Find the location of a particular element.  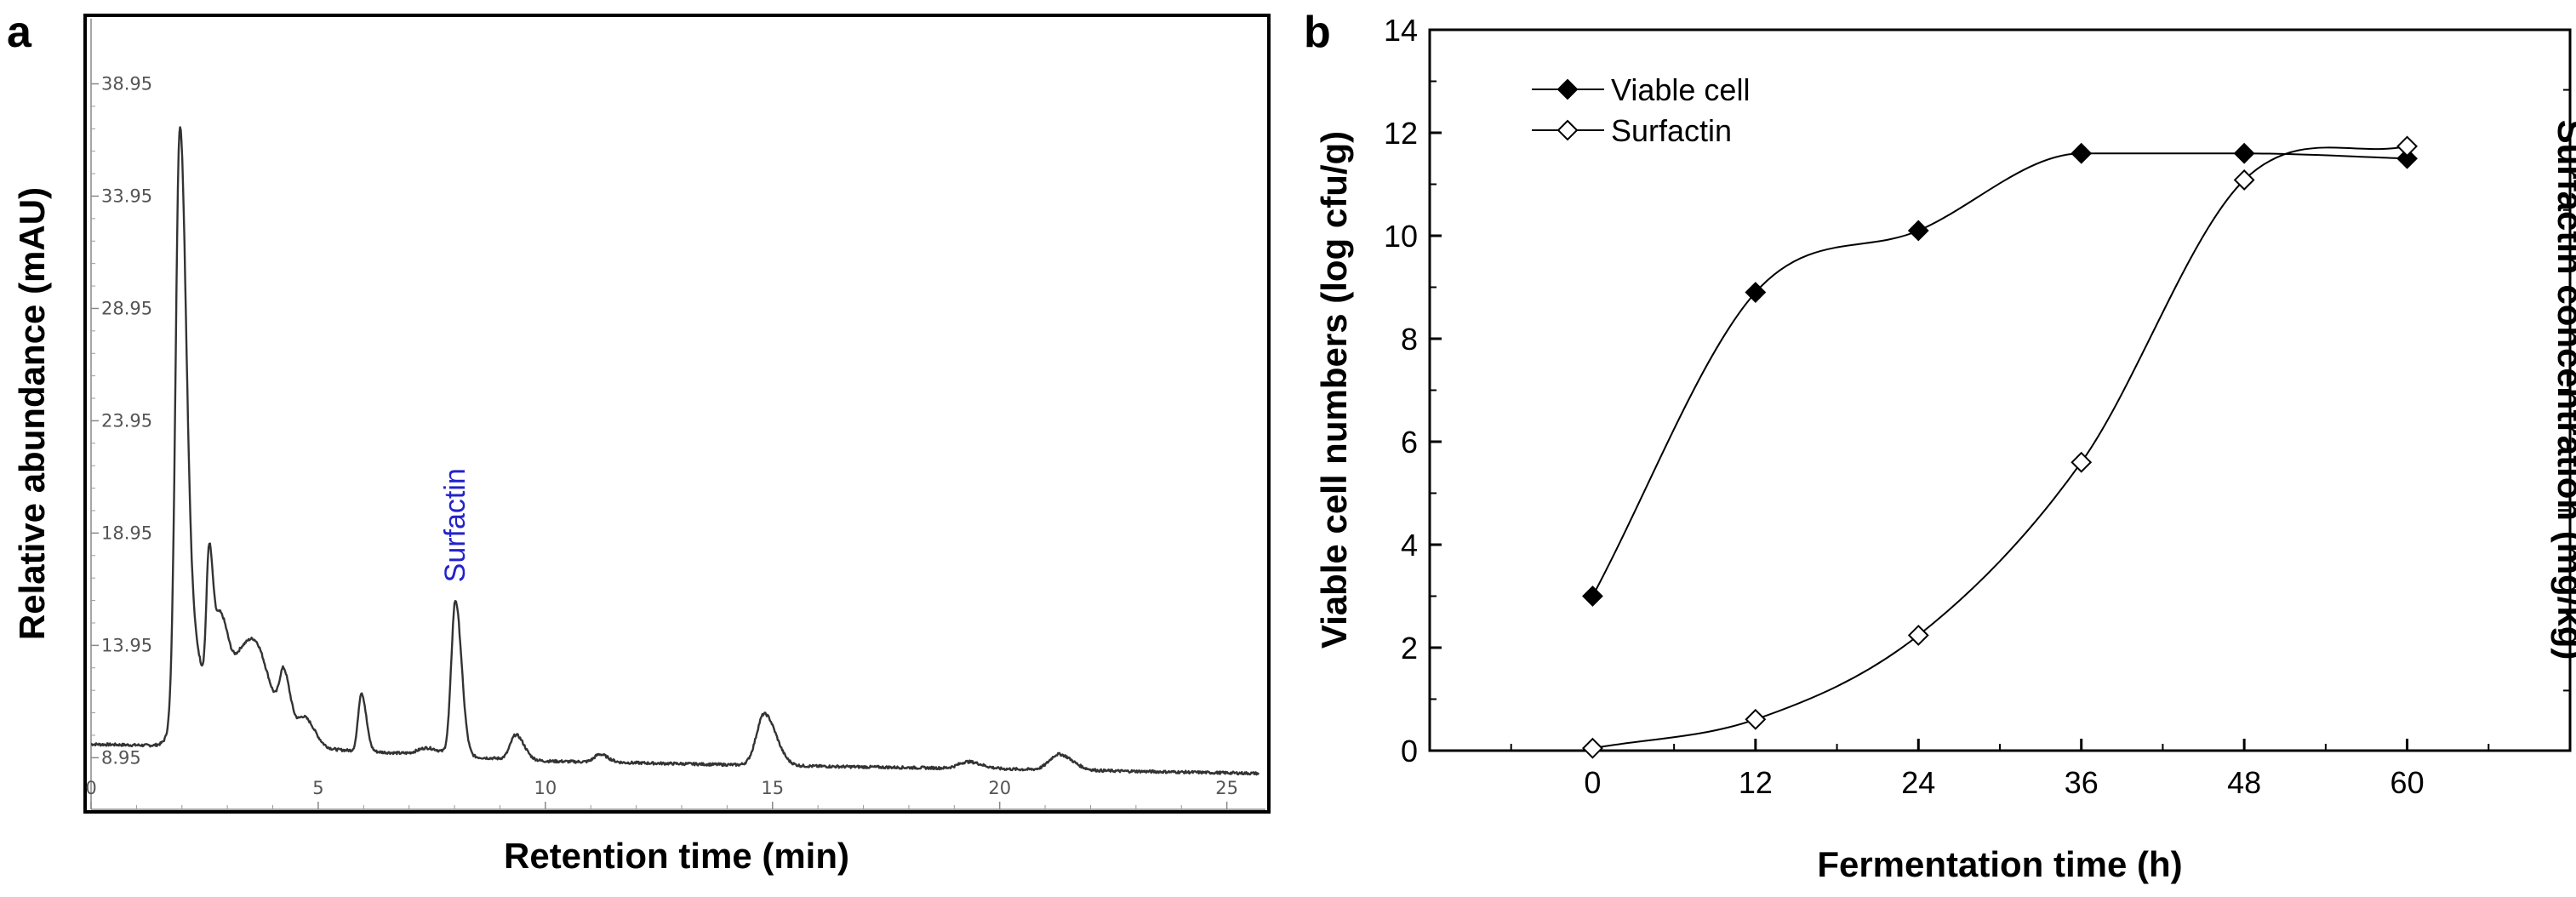

viable-cell-marker-60h is located at coordinates (2407, 158).